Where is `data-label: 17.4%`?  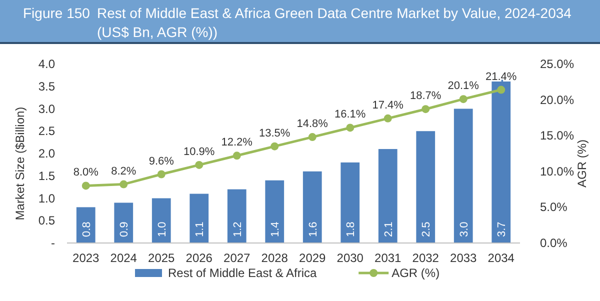 data-label: 17.4% is located at coordinates (388, 105).